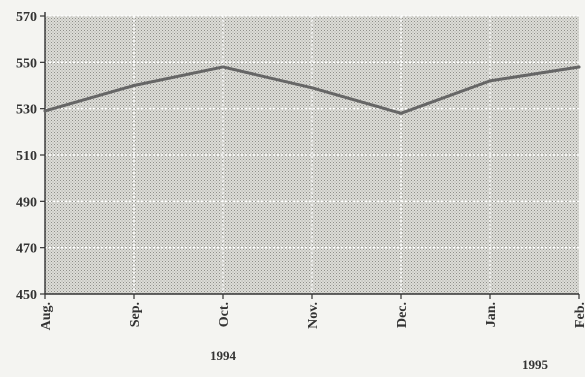 The width and height of the screenshot is (585, 377). Describe the element at coordinates (402, 315) in the screenshot. I see `x-tick-label: Dec.` at that location.